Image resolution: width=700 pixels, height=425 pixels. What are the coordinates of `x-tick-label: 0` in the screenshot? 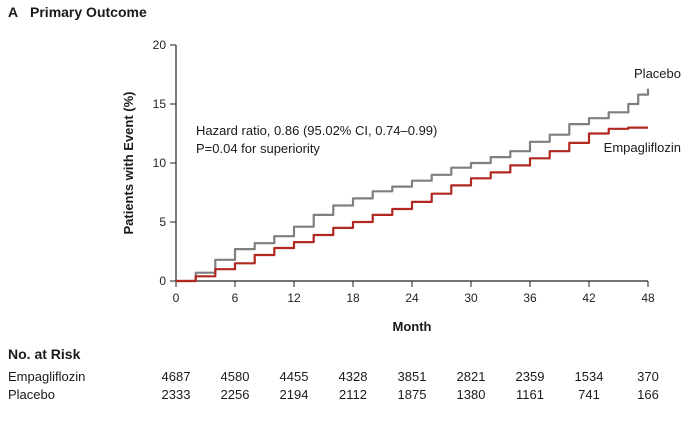 It's located at (176, 298).